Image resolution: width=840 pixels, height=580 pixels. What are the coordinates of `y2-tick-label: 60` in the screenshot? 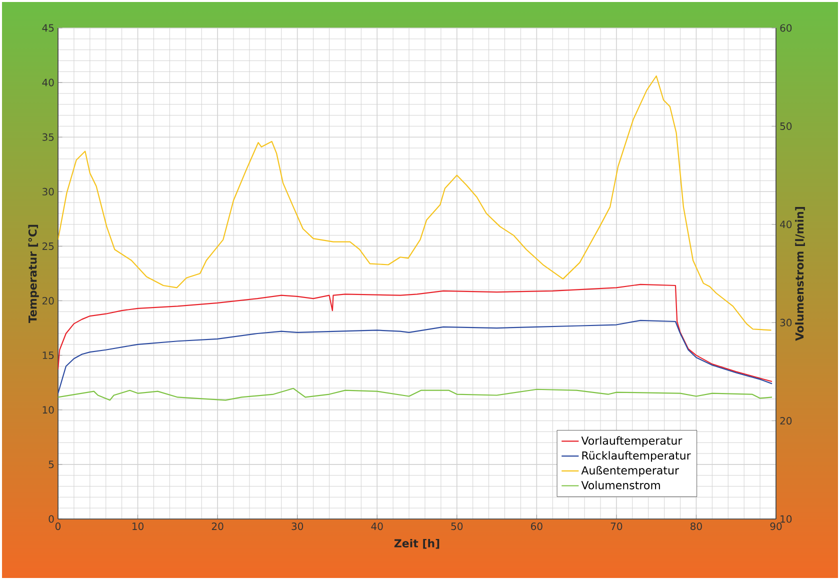 It's located at (786, 28).